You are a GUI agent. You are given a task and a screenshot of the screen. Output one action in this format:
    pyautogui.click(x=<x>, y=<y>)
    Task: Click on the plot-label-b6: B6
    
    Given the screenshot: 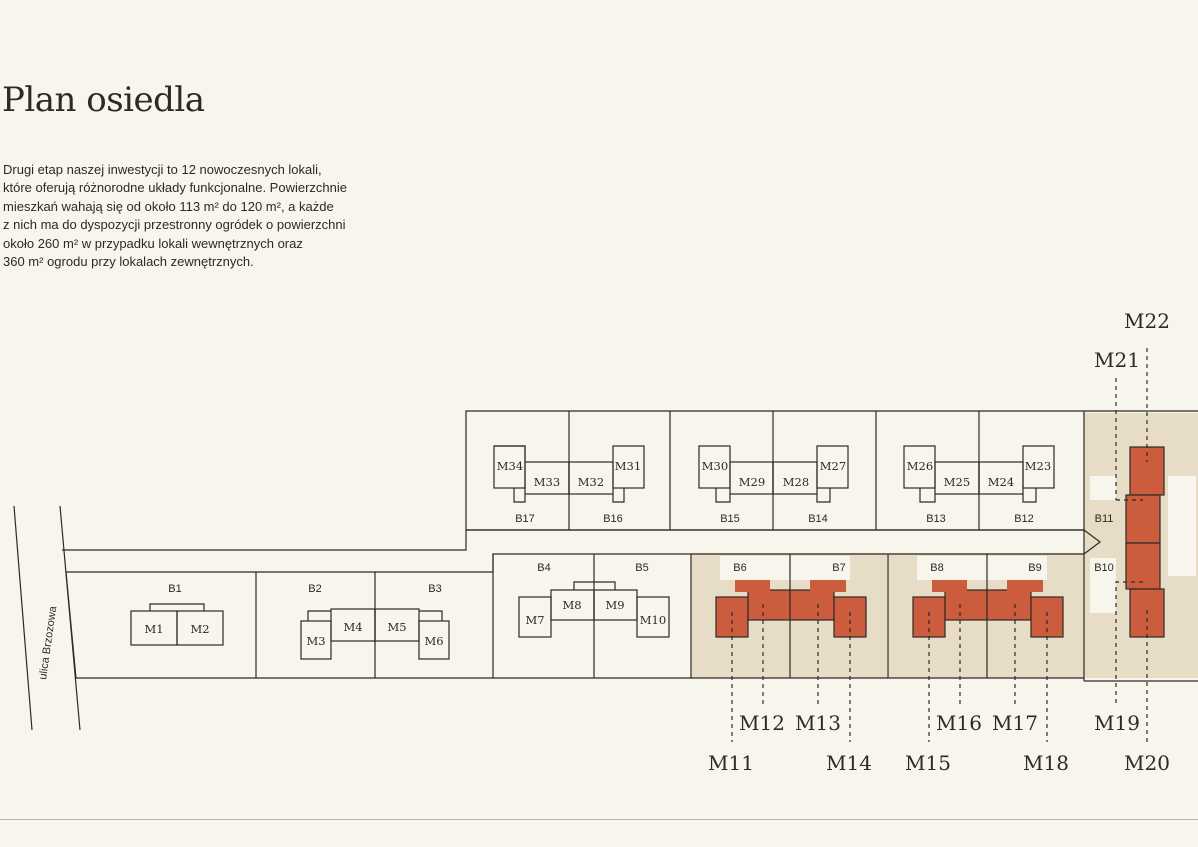 What is the action you would take?
    pyautogui.click(x=739, y=568)
    